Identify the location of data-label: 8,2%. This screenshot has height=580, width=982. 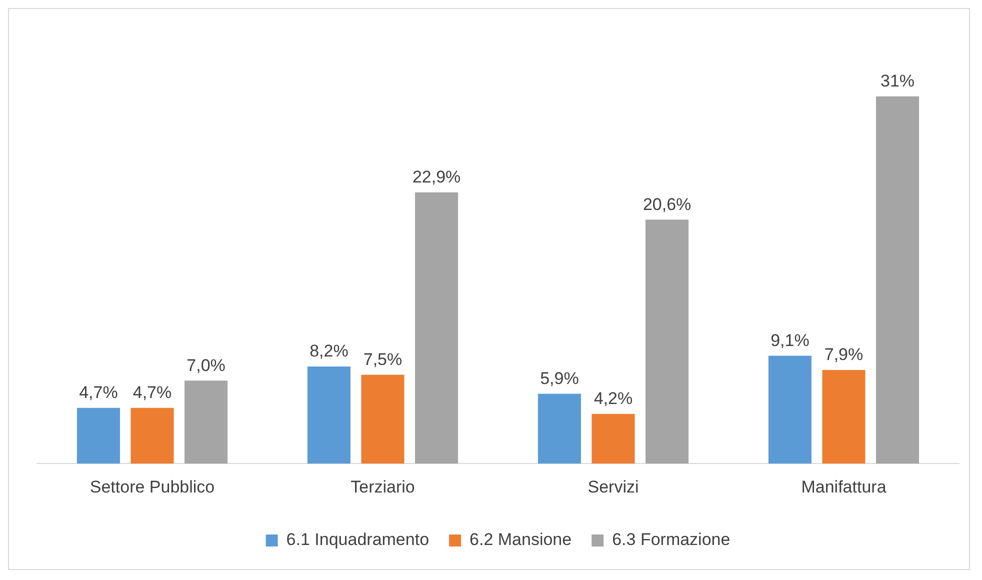
(329, 351).